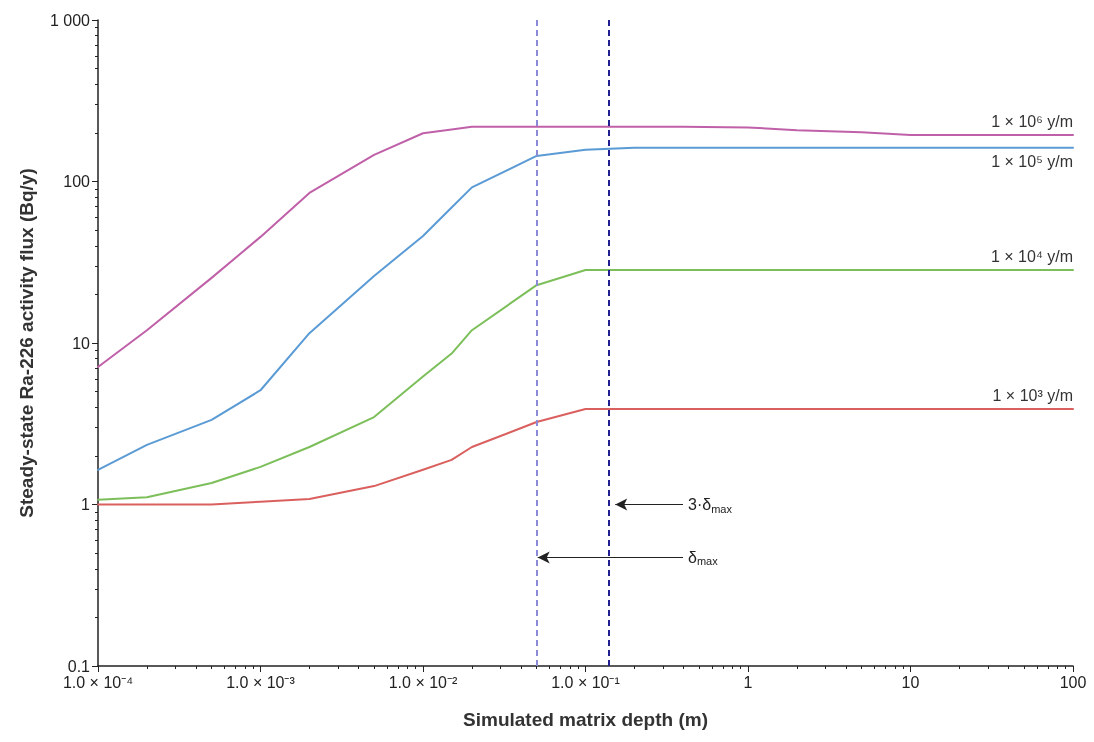 Image resolution: width=1094 pixels, height=742 pixels. Describe the element at coordinates (1073, 682) in the screenshot. I see `x-tick-label: 100` at that location.